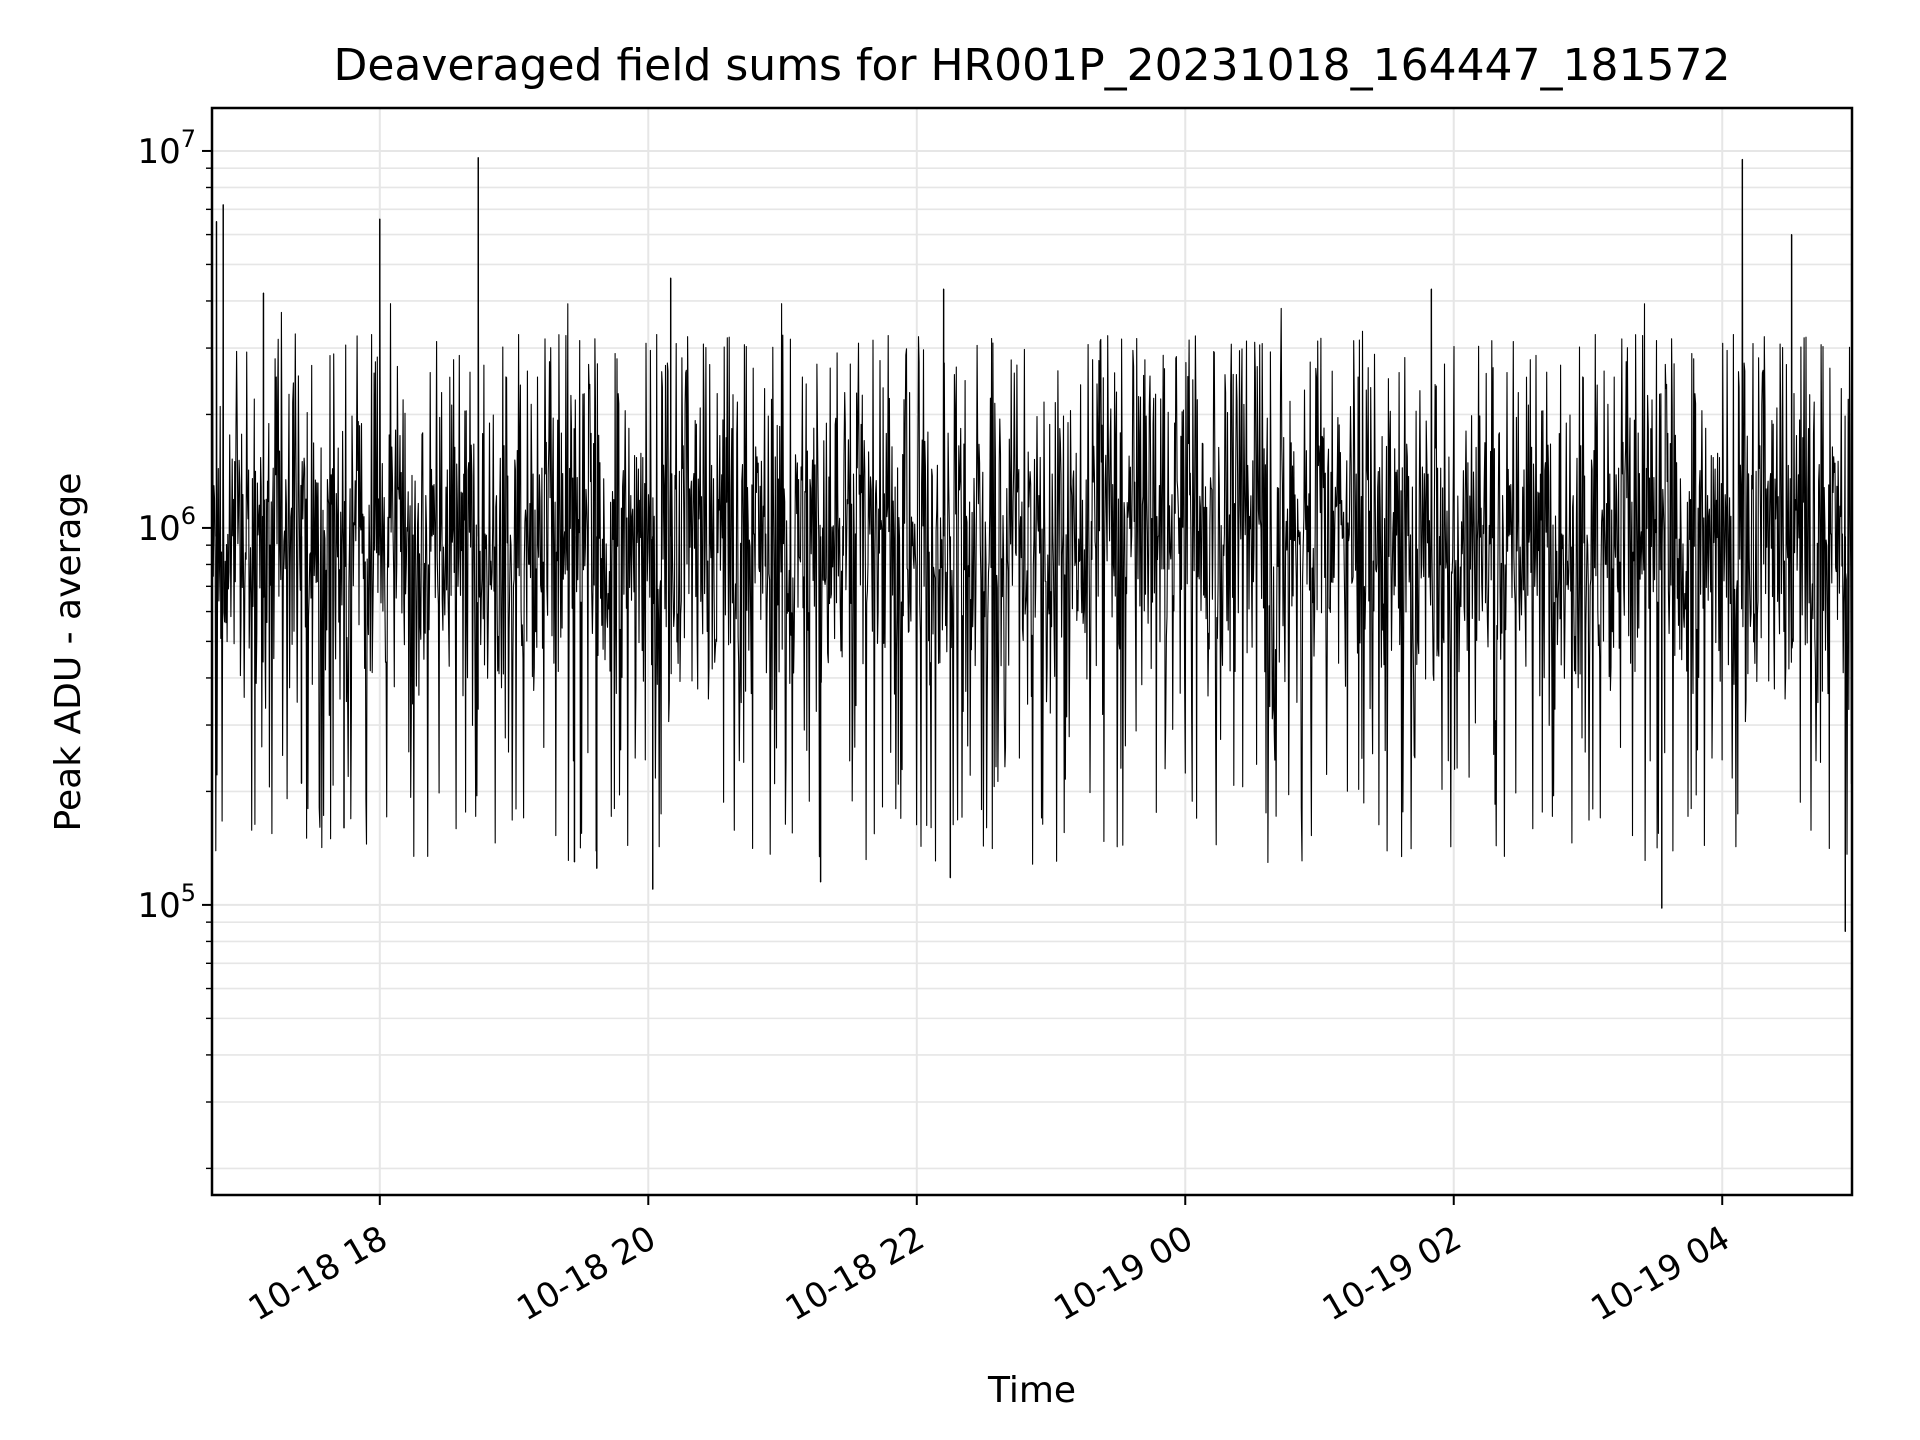 The width and height of the screenshot is (1920, 1440). What do you see at coordinates (188, 893) in the screenshot?
I see `y-tick-label-exponent: 5` at bounding box center [188, 893].